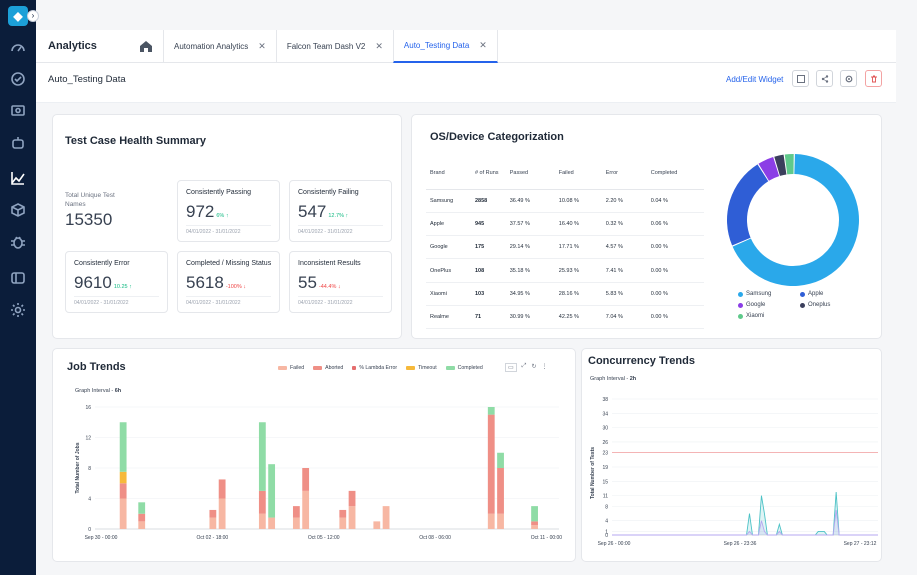 The image size is (917, 575). Describe the element at coordinates (421, 368) in the screenshot. I see `legend-timeout: Timeout` at that location.